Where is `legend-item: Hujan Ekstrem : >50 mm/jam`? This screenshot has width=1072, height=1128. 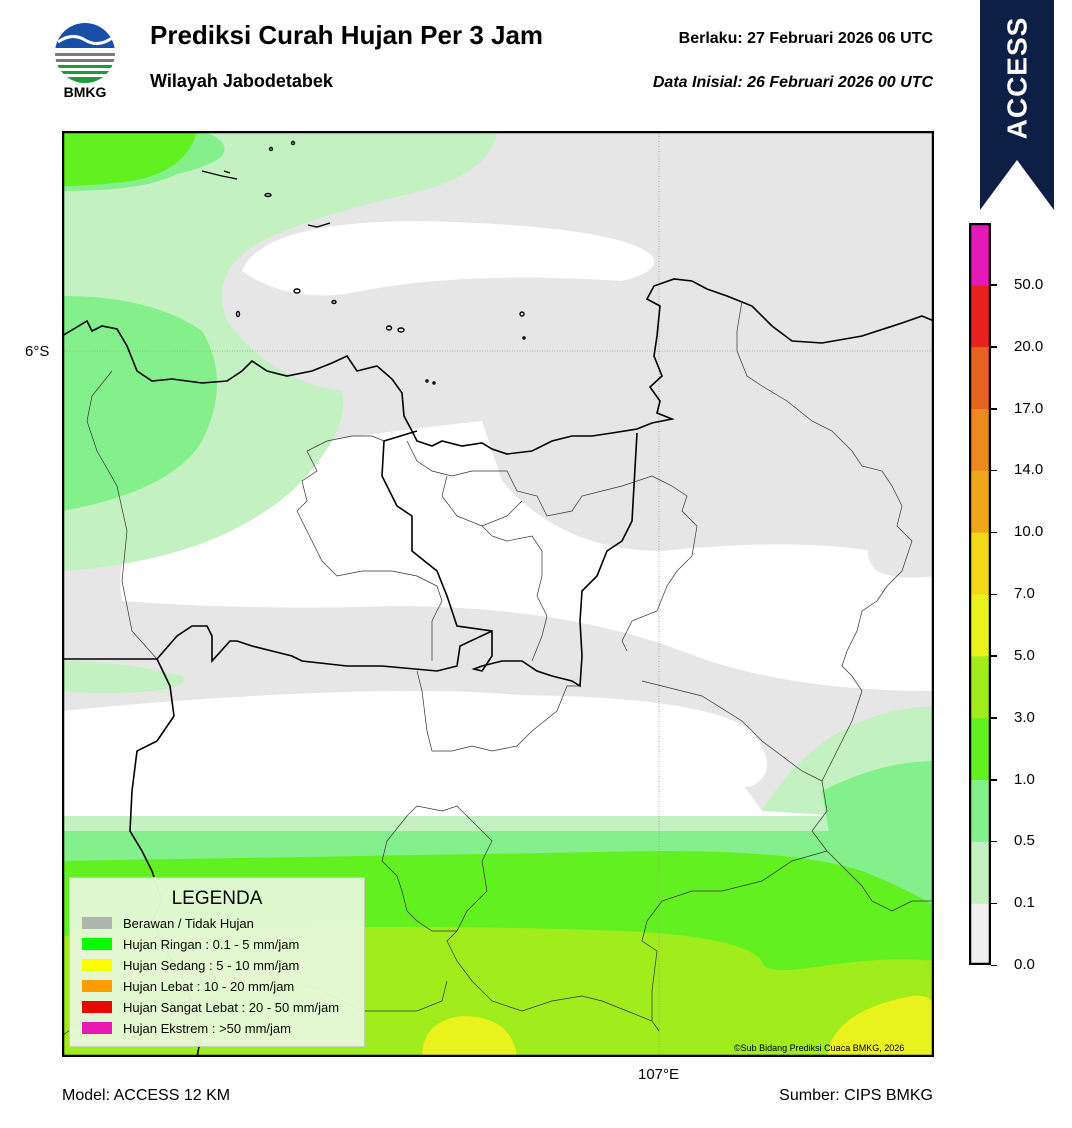 legend-item: Hujan Ekstrem : >50 mm/jam is located at coordinates (186, 1028).